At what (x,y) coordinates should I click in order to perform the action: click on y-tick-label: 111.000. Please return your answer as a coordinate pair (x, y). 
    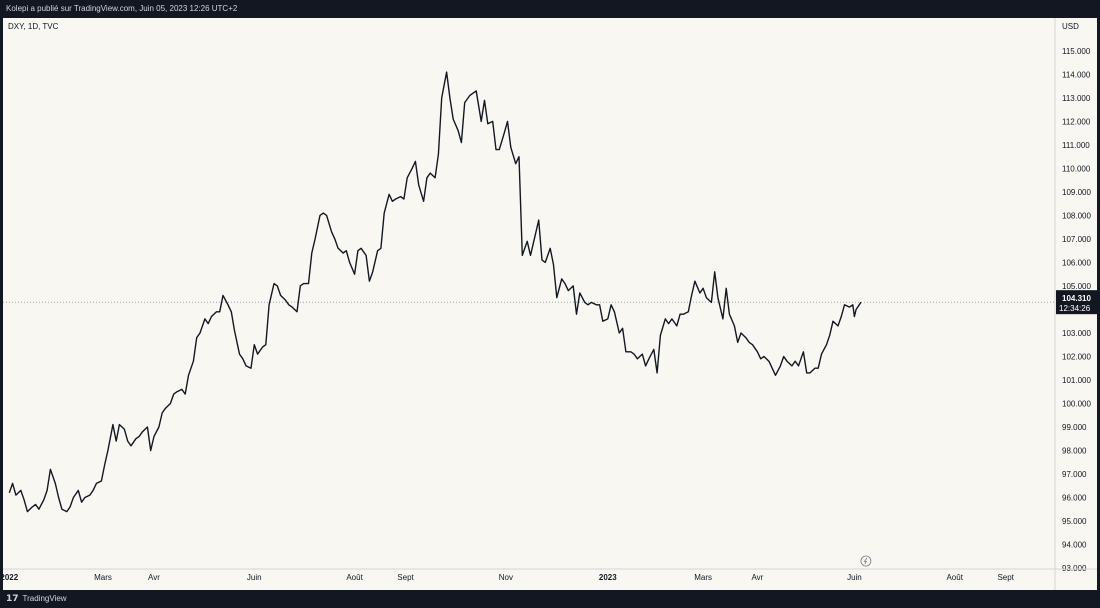
    Looking at the image, I should click on (1076, 145).